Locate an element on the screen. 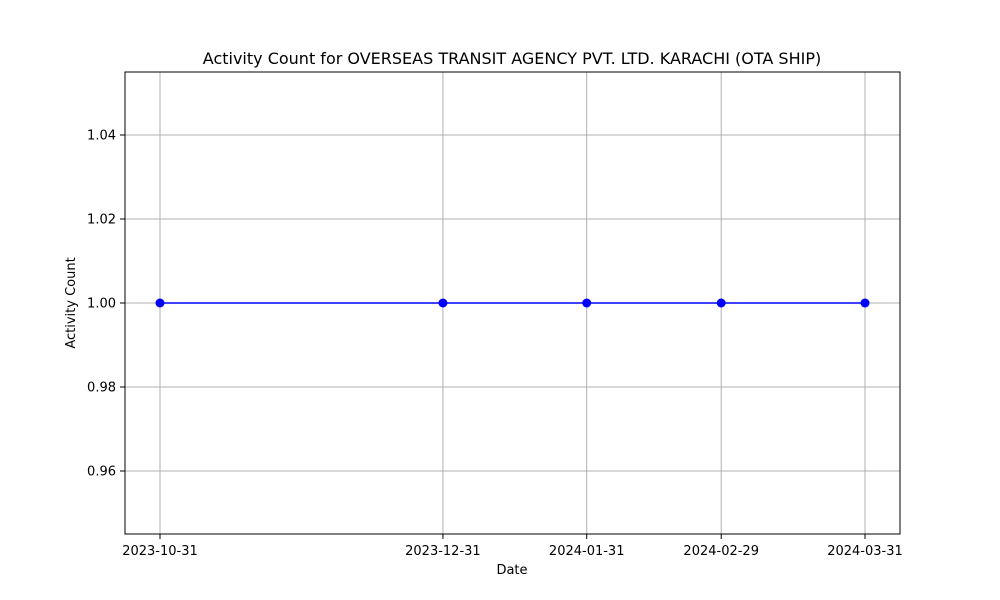 The image size is (1000, 600). y-tick-label: 0.98 is located at coordinates (101, 388).